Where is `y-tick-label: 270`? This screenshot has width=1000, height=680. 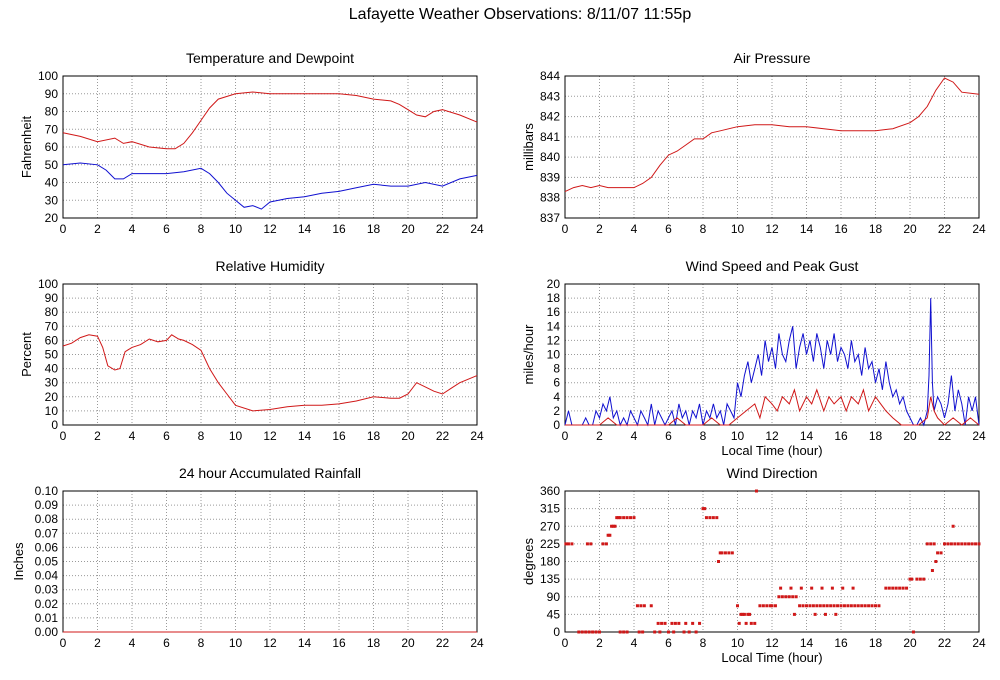
y-tick-label: 270 is located at coordinates (550, 526).